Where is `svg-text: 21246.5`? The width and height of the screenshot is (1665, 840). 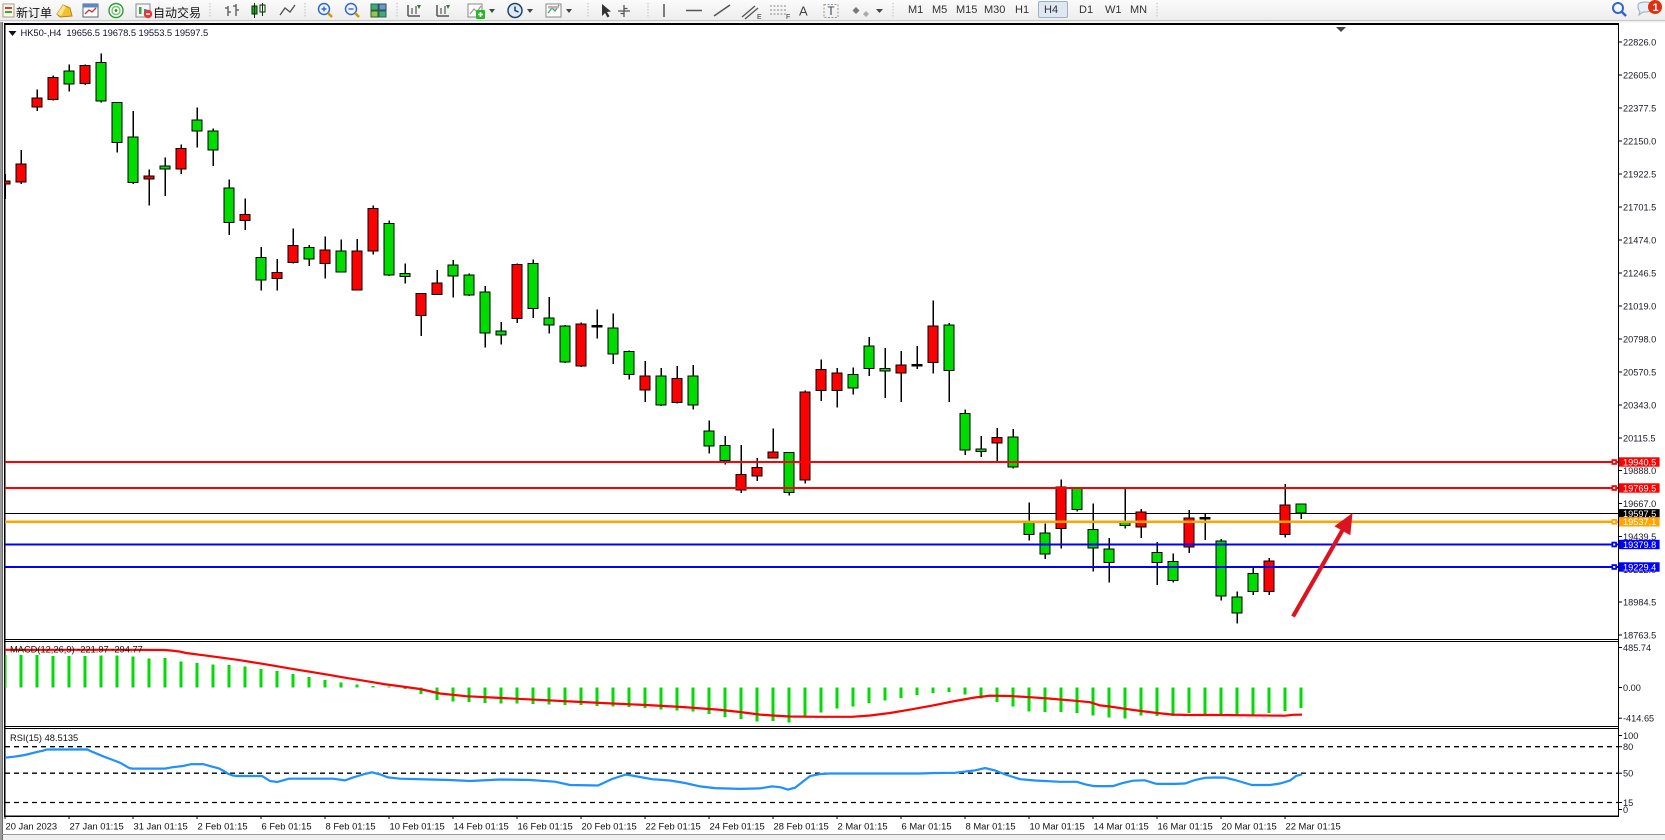 svg-text: 21246.5 is located at coordinates (1639, 273).